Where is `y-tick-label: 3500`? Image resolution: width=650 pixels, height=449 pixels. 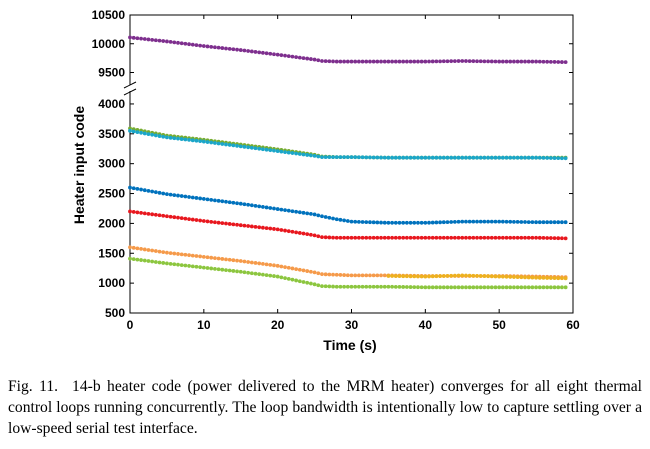 y-tick-label: 3500 is located at coordinates (111, 134).